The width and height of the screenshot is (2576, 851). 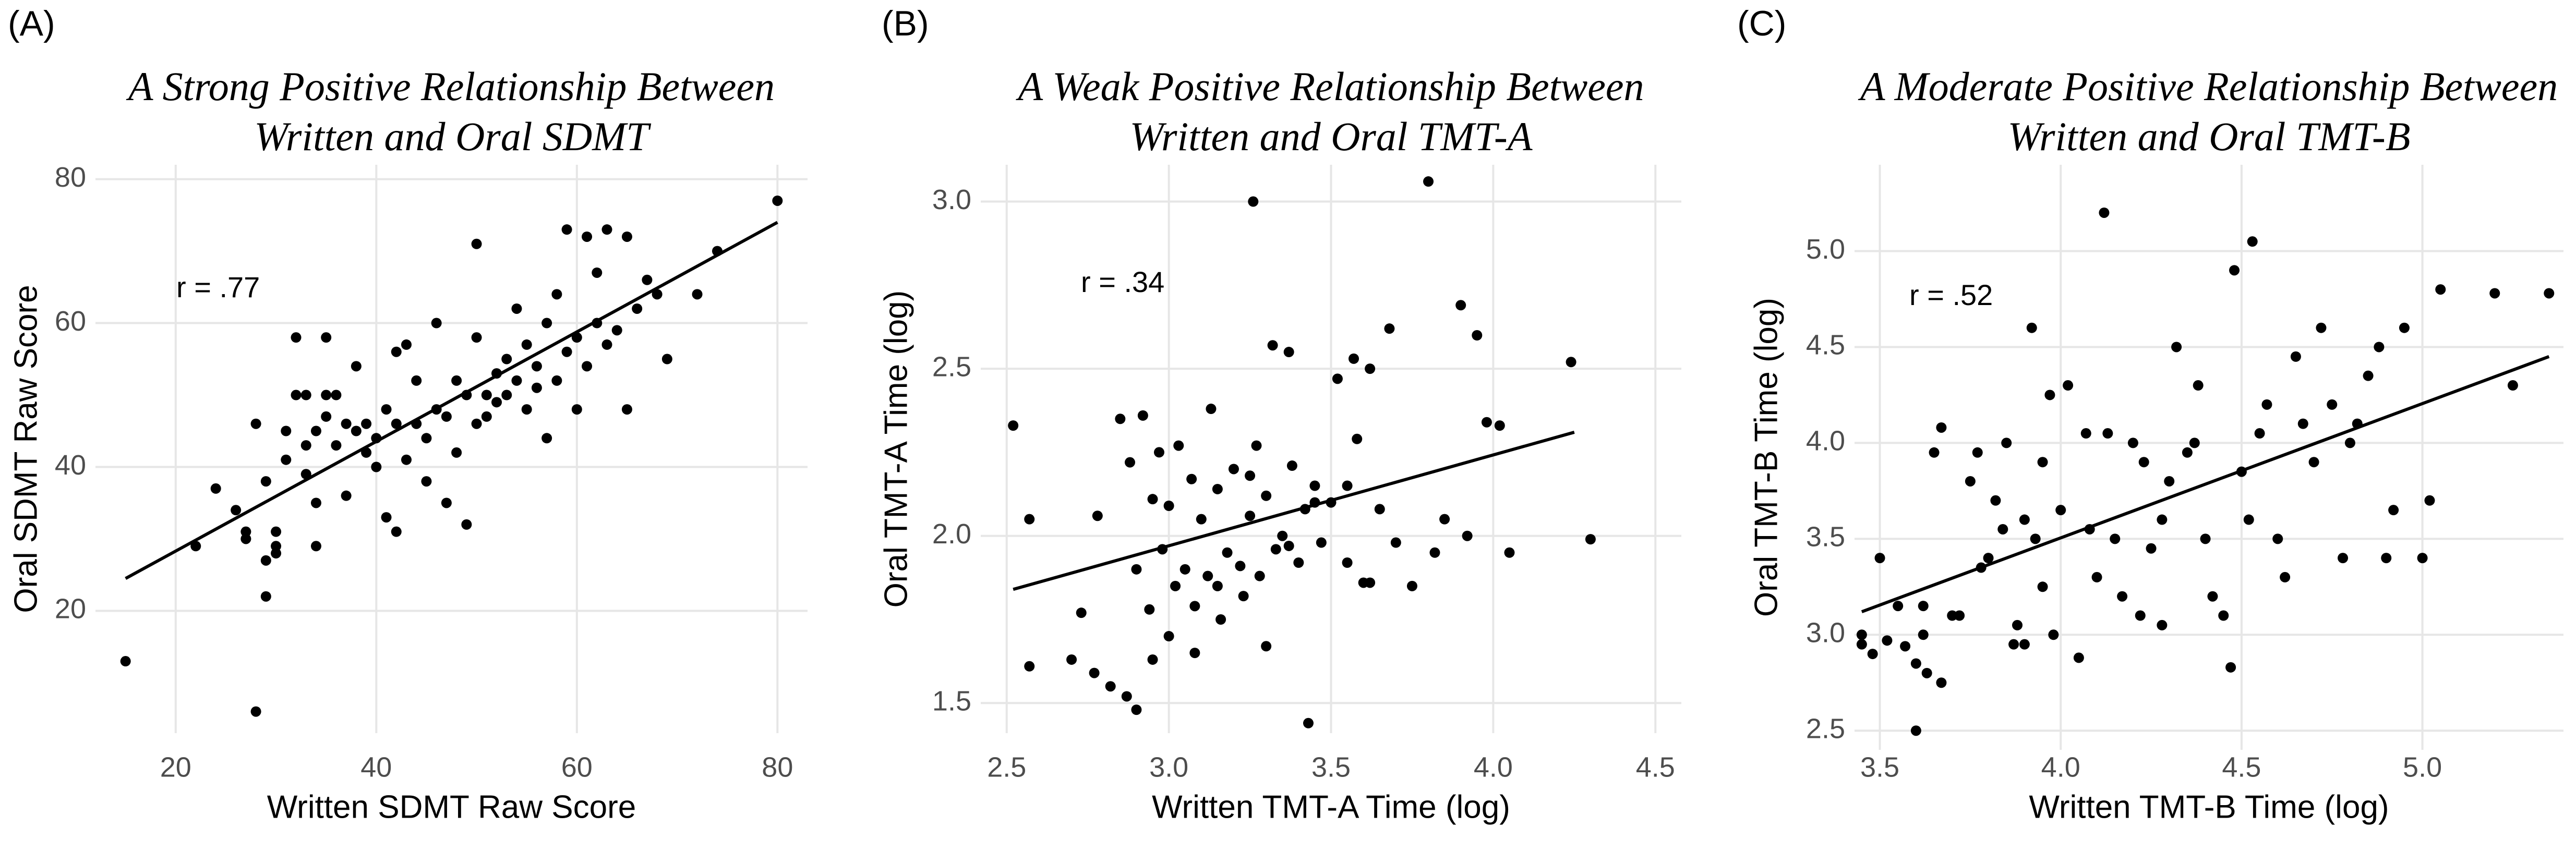 I want to click on x-axis-title: Written TMT-B Time (log), so click(x=2209, y=807).